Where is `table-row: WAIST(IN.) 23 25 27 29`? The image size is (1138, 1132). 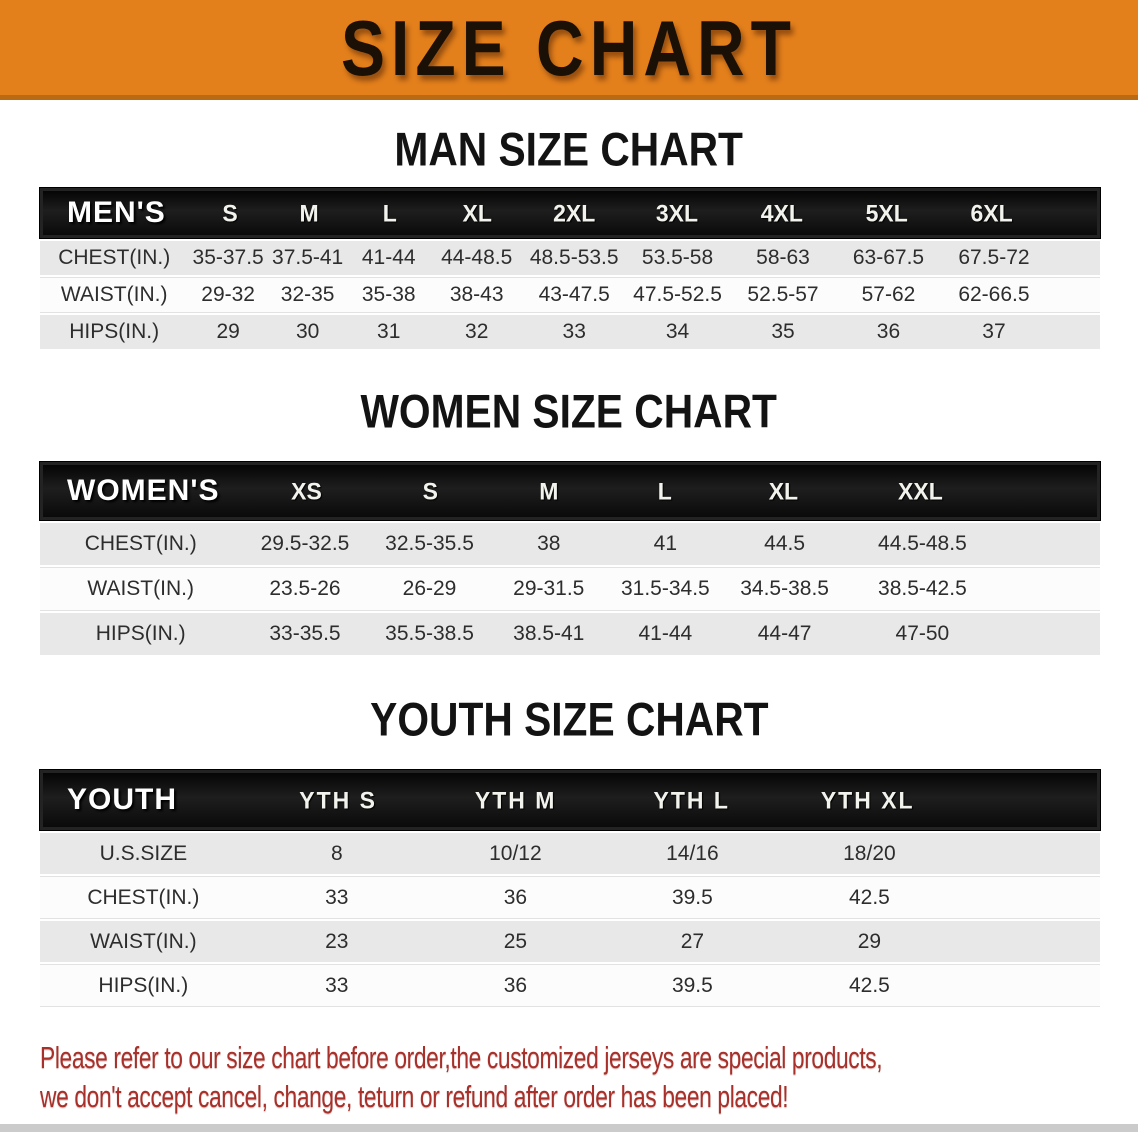
table-row: WAIST(IN.) 23 25 27 29 is located at coordinates (570, 941).